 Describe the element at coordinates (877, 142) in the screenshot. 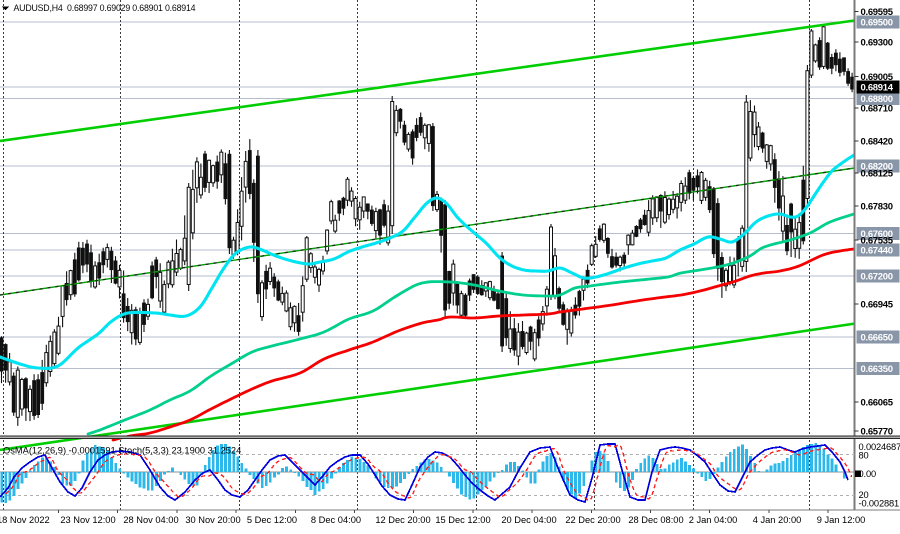

I see `svg-text: 0.68420` at that location.